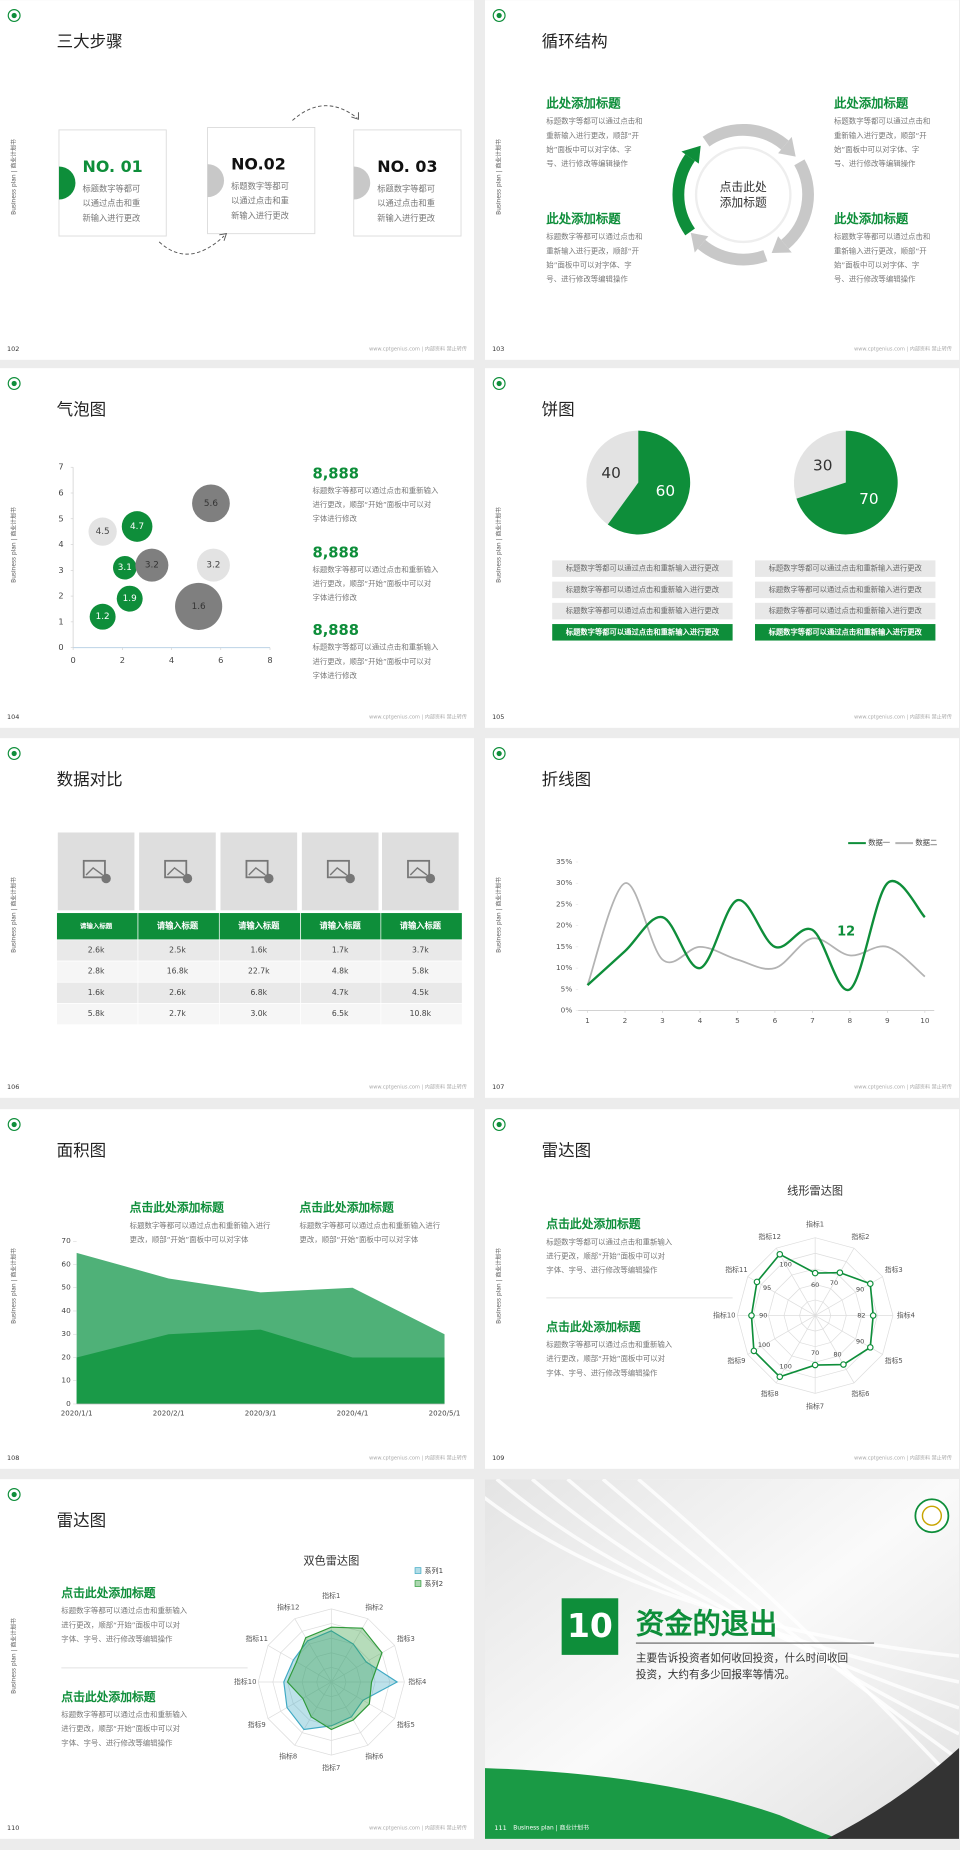 The height and width of the screenshot is (1850, 960). Describe the element at coordinates (66, 1310) in the screenshot. I see `y-tick-label: 40` at that location.